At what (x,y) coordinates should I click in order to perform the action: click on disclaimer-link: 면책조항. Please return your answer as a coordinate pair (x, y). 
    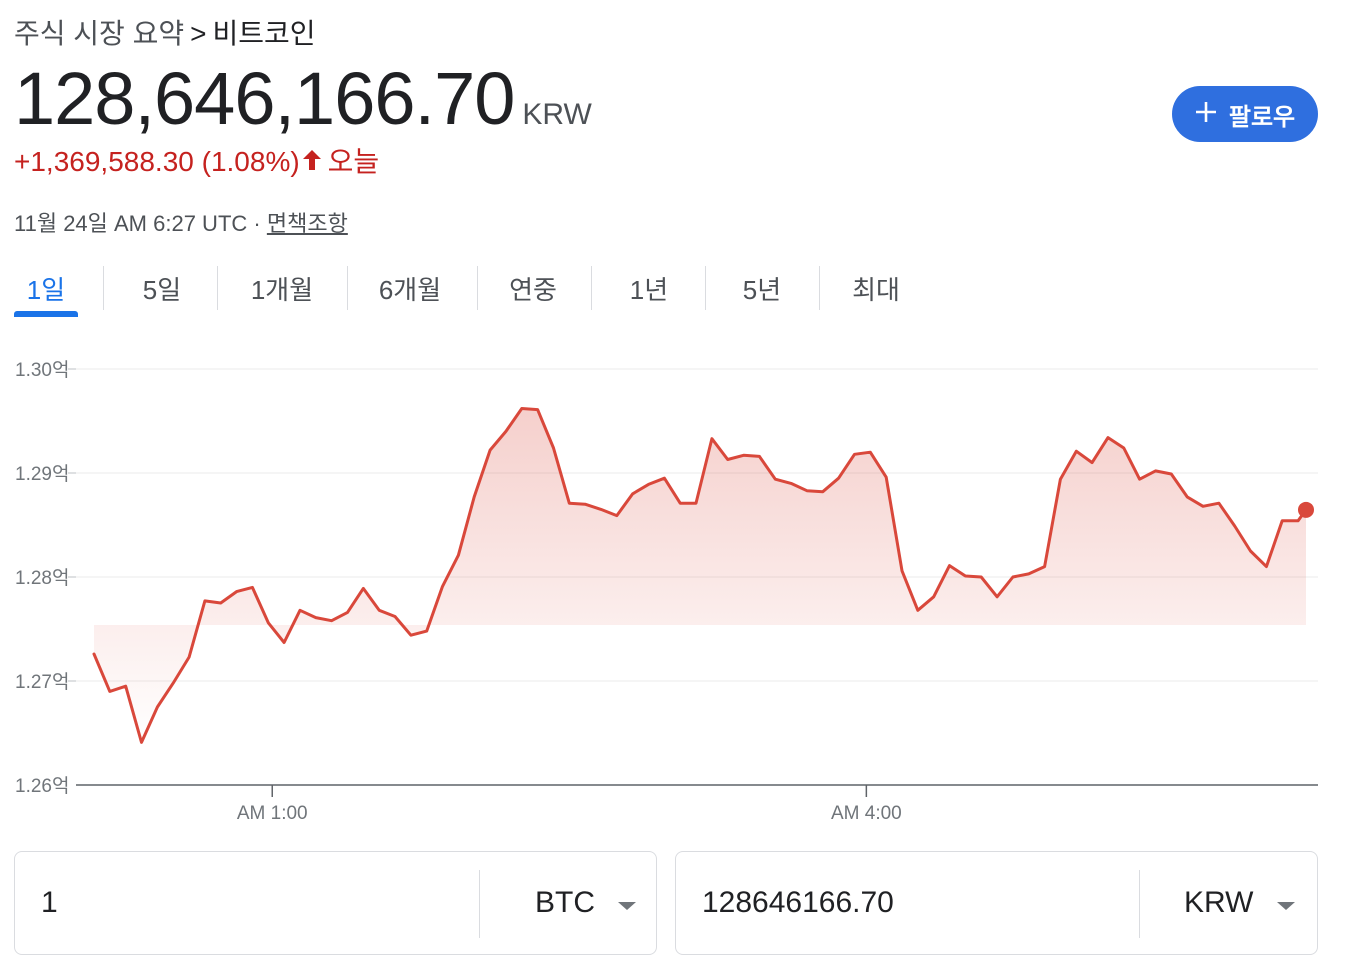
    Looking at the image, I should click on (307, 223).